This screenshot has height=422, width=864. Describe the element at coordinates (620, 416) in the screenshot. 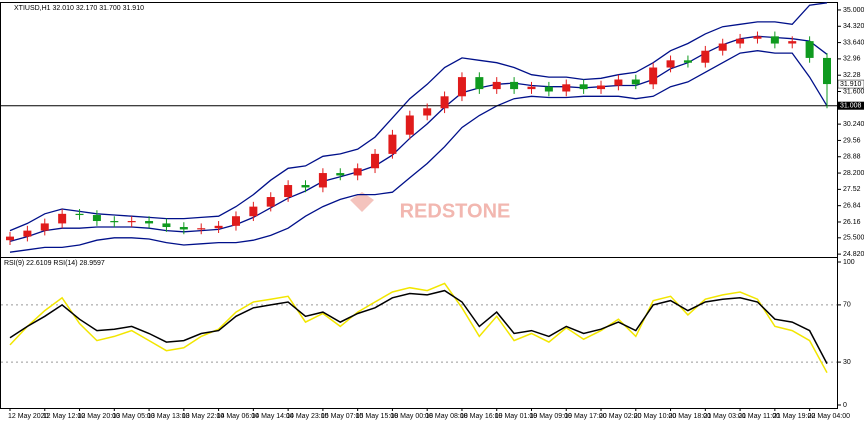

I see `x-tick-label: 20 May 02:00` at that location.